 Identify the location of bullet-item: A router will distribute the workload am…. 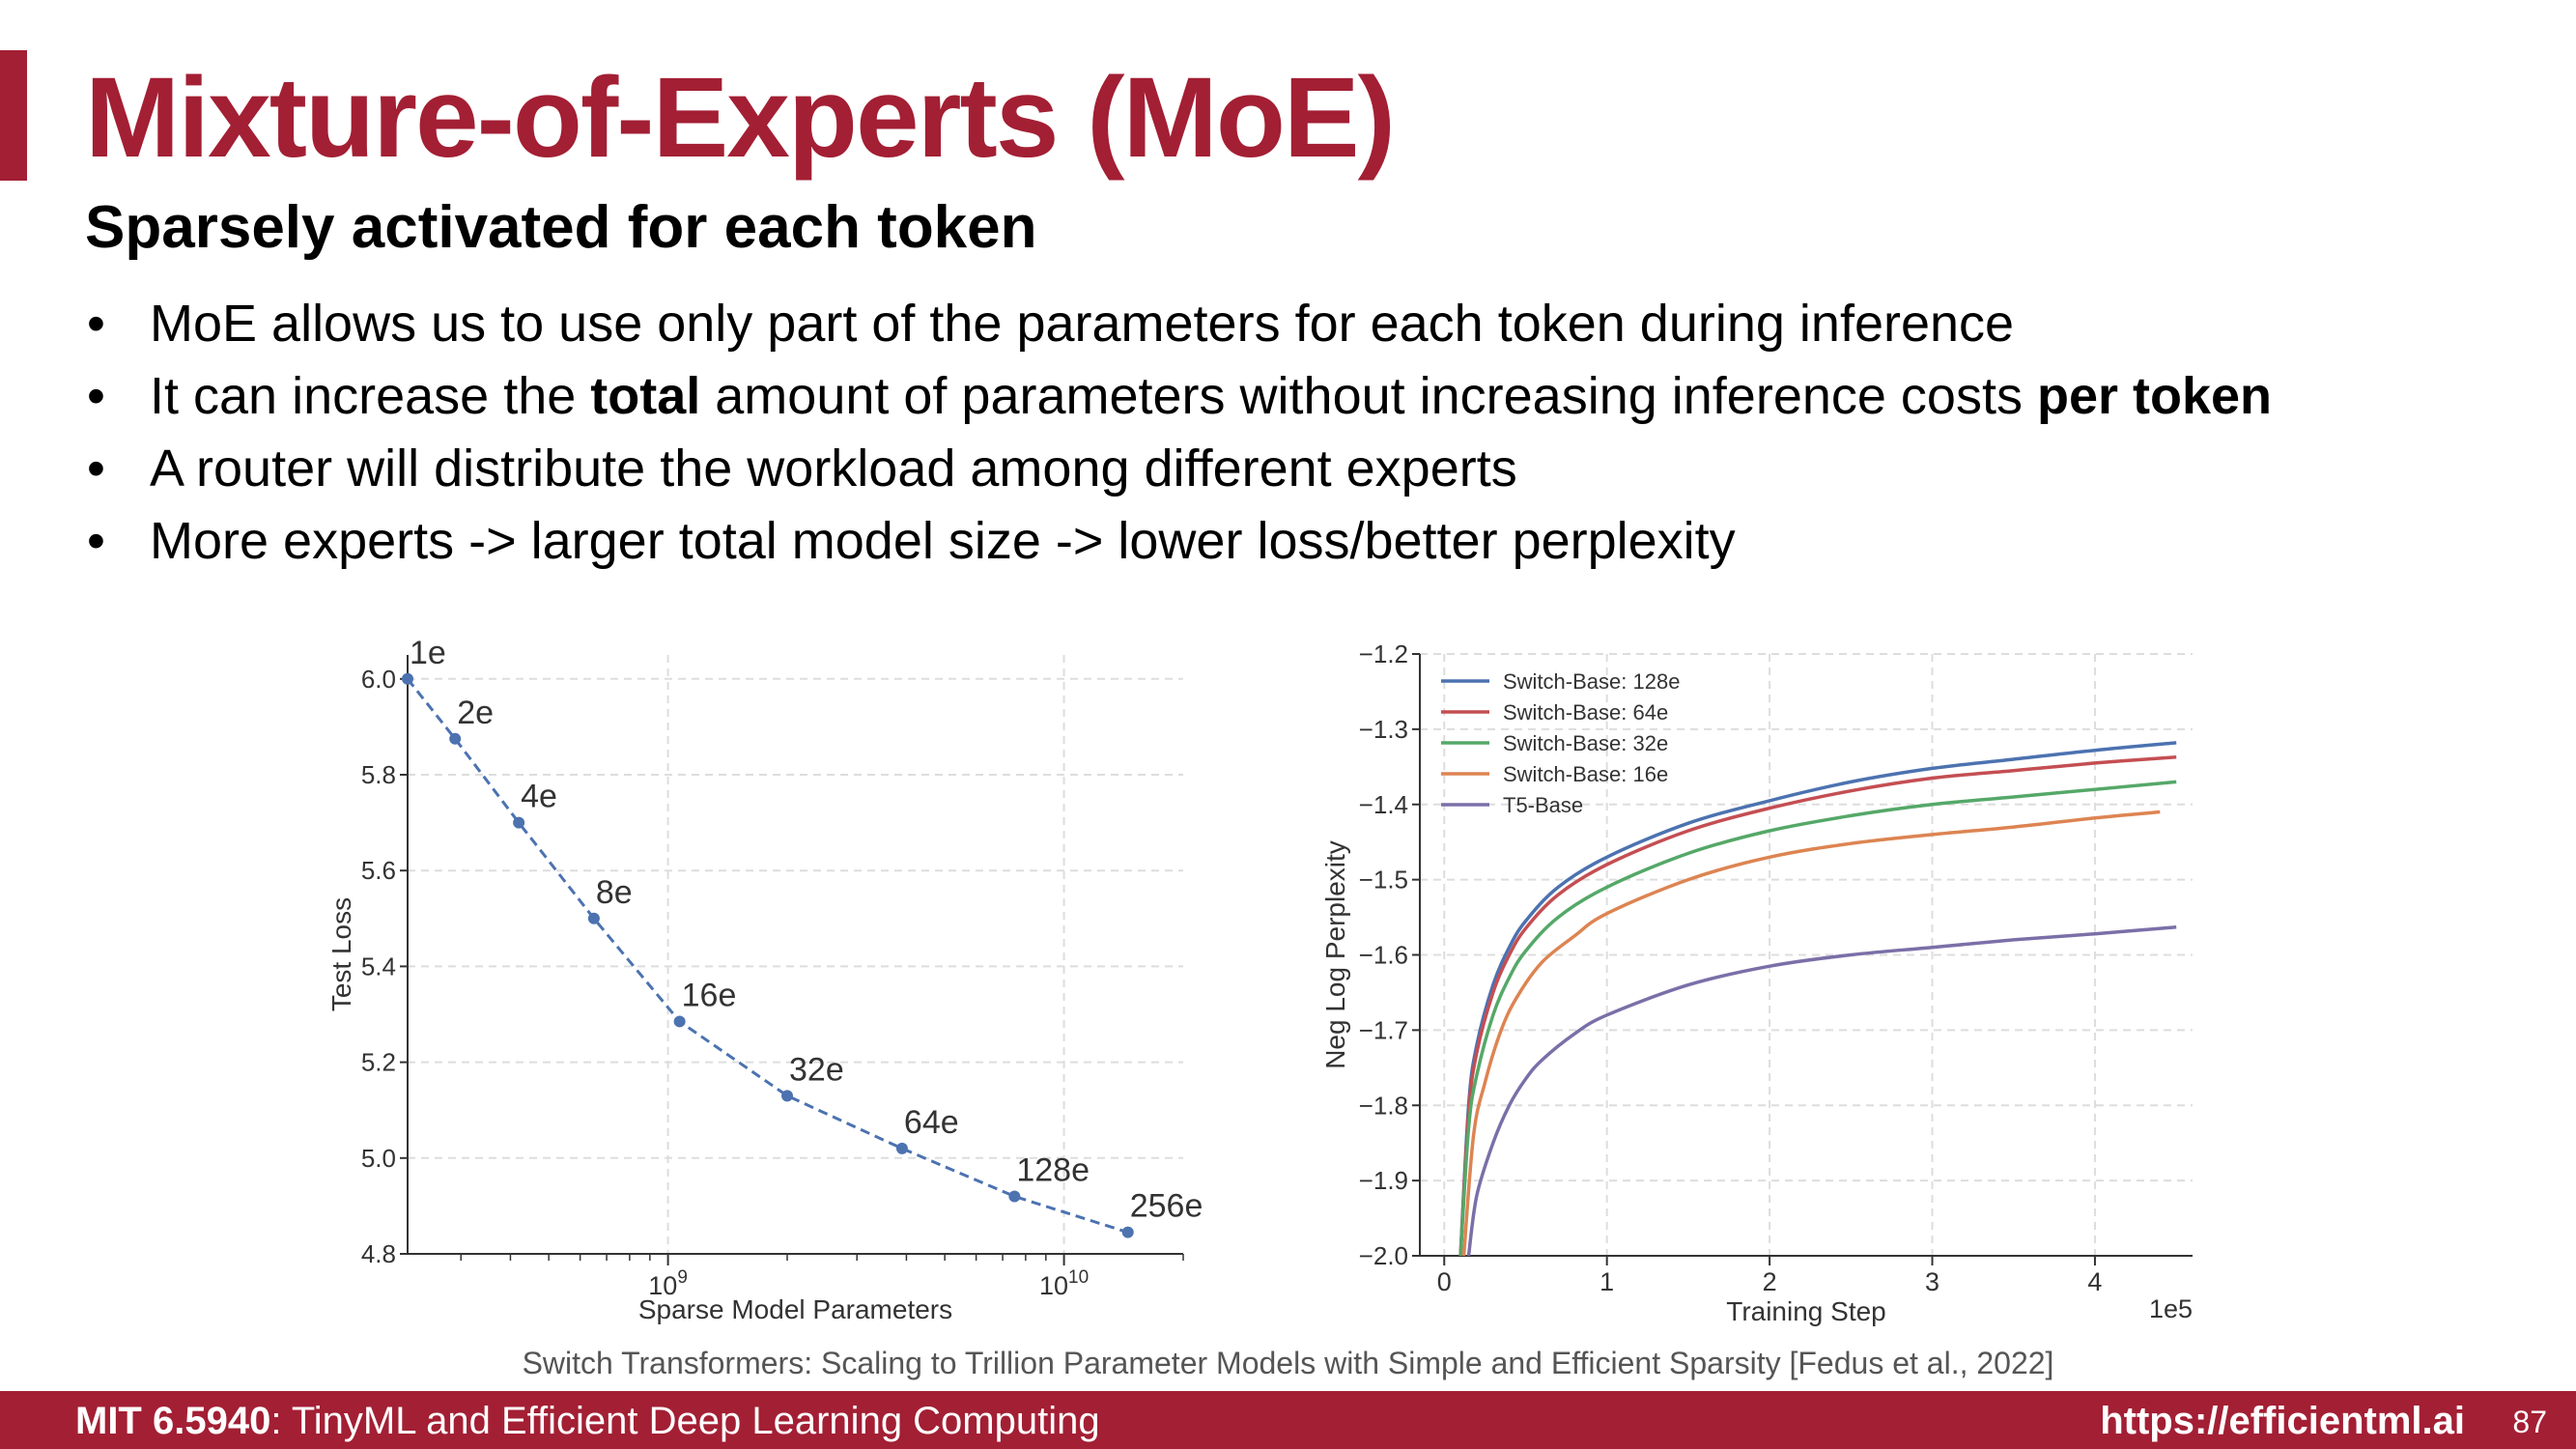
(1178, 469).